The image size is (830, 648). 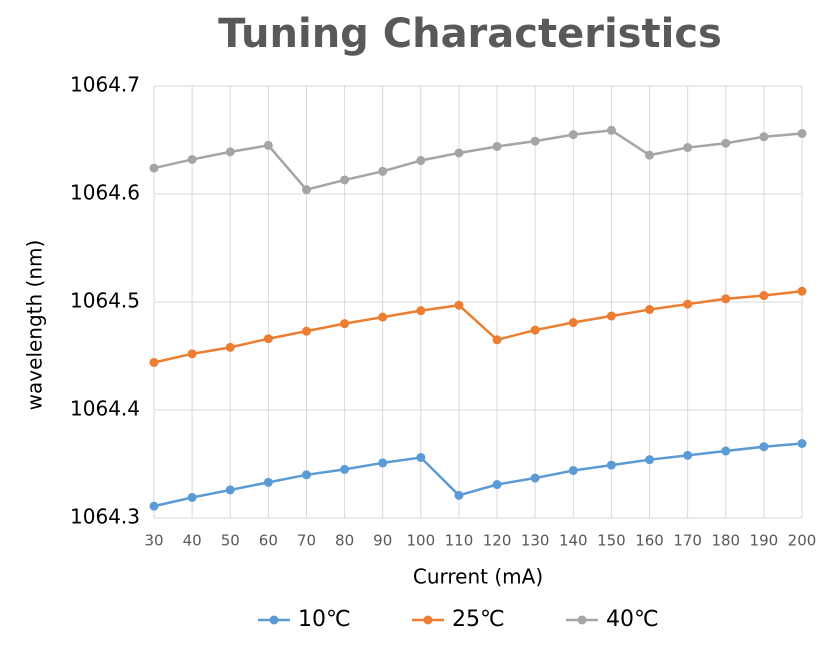 I want to click on x-tick-label: 150, so click(x=611, y=541).